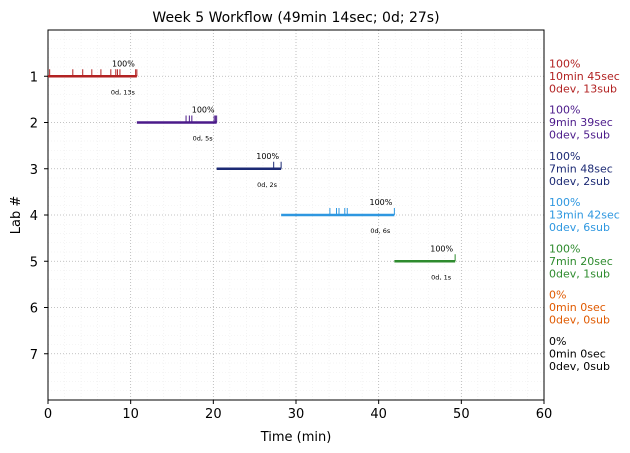 The image size is (630, 453). What do you see at coordinates (577, 307) in the screenshot?
I see `lab-6-status-line: 0min 0sec` at bounding box center [577, 307].